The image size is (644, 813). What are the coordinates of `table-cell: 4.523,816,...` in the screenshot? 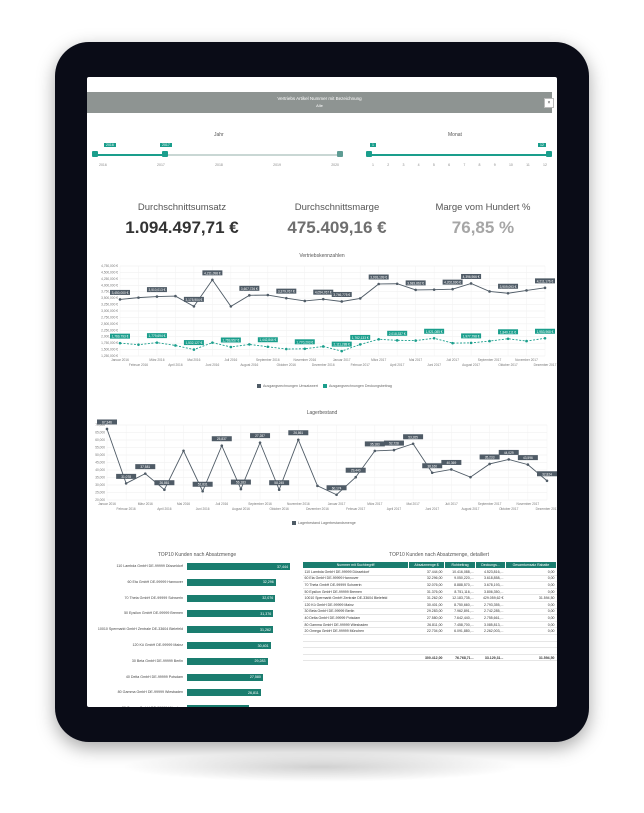 It's located at (490, 572).